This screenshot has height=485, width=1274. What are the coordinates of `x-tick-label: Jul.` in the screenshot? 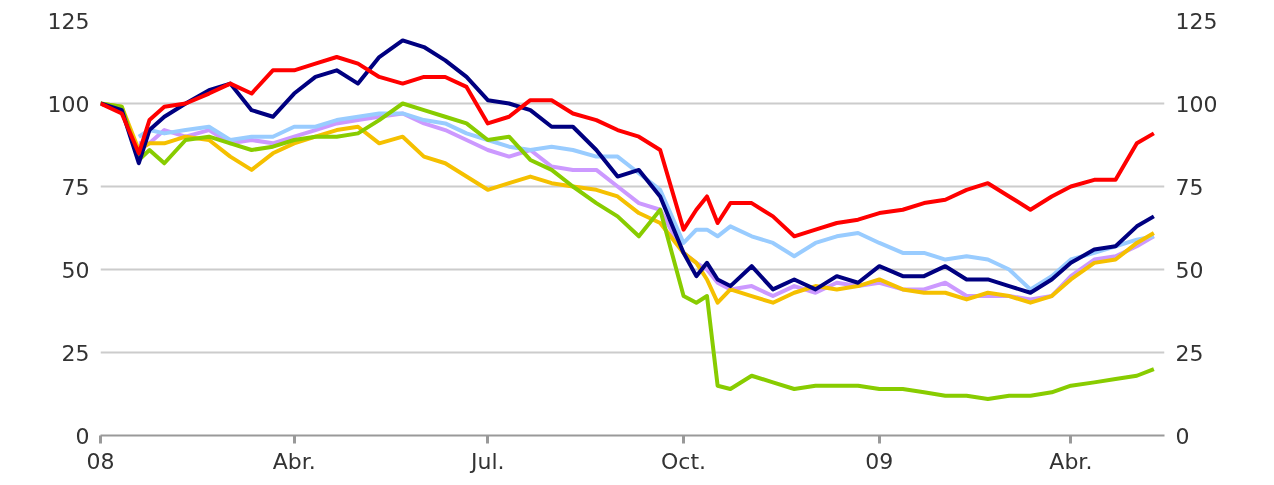 It's located at (487, 461).